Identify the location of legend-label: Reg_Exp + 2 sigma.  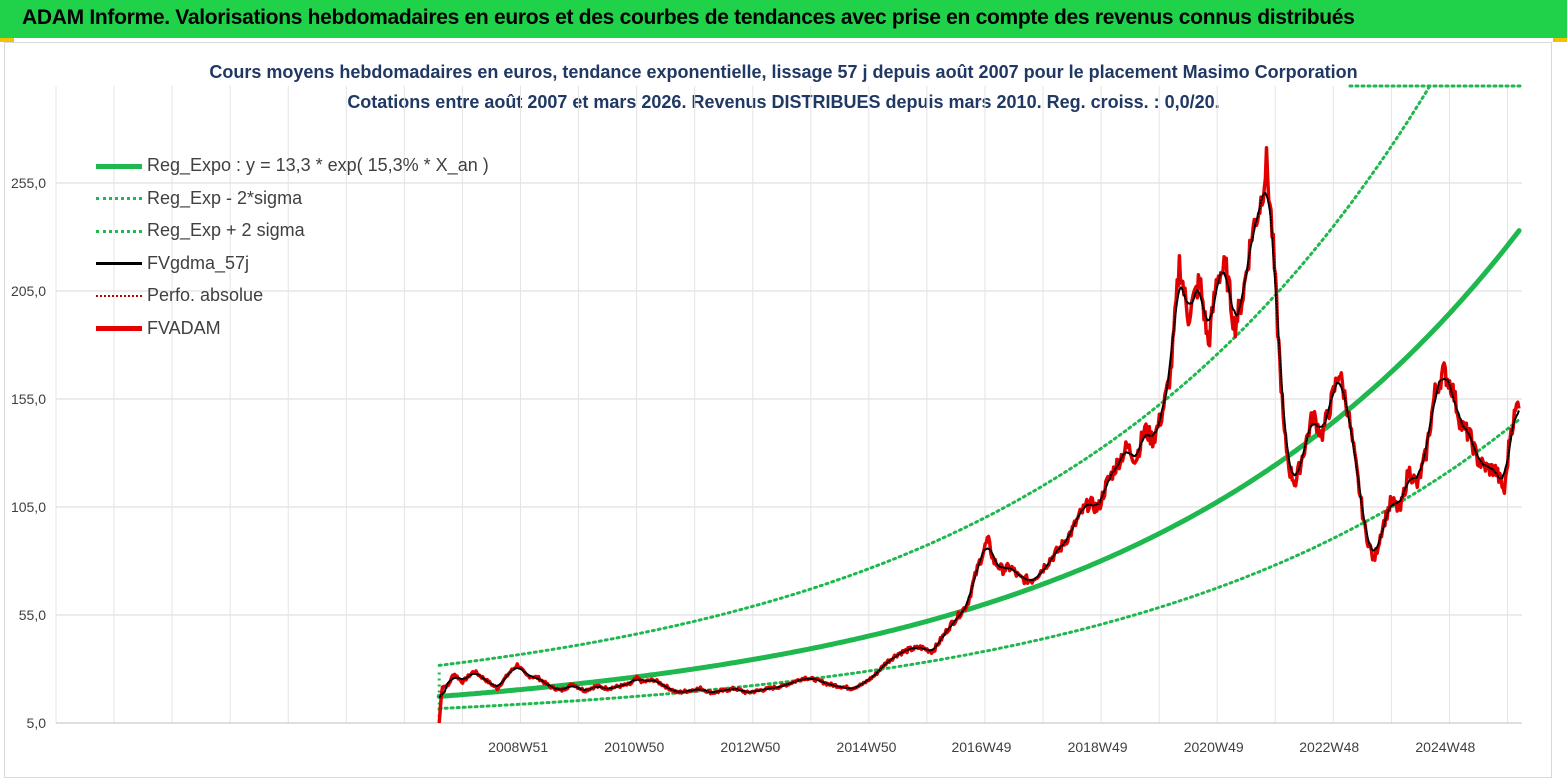
(226, 230).